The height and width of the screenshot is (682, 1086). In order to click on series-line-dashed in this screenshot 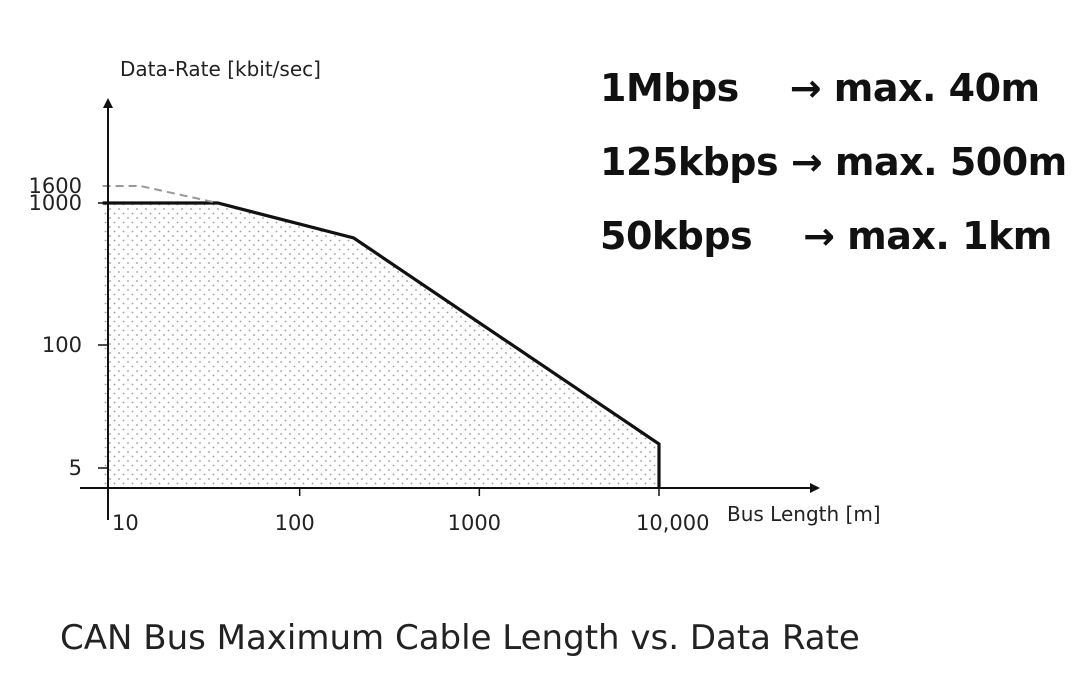, I will do `click(160, 194)`.